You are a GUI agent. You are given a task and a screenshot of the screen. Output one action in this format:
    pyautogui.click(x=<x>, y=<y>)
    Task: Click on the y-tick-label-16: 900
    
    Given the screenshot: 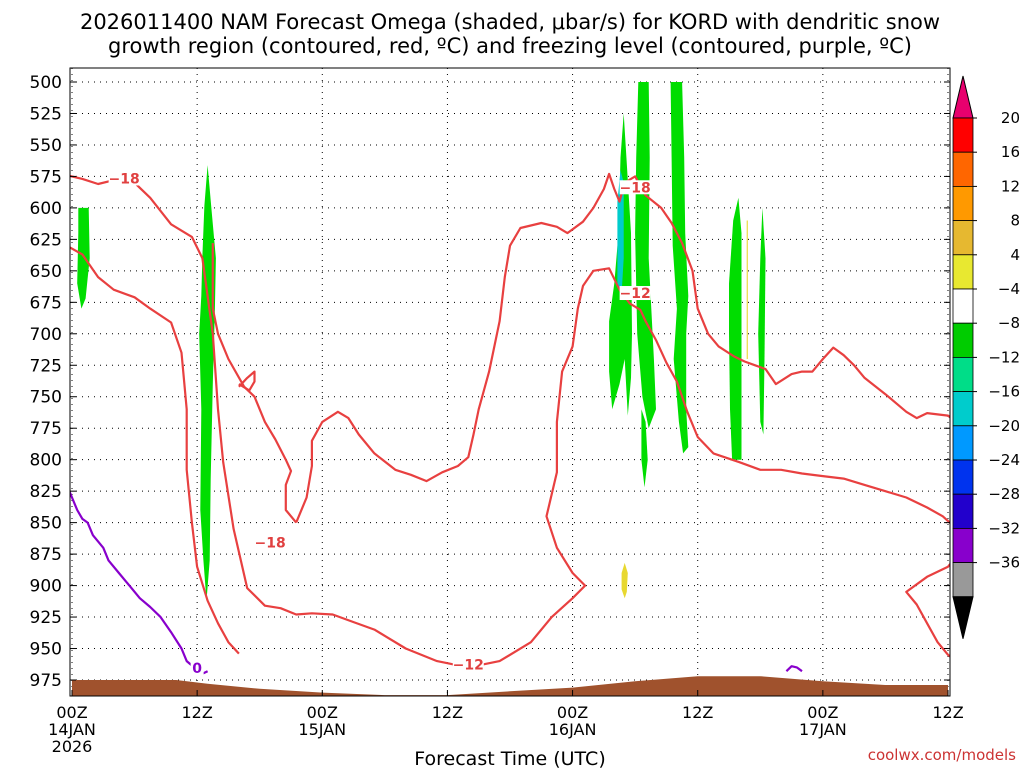 What is the action you would take?
    pyautogui.click(x=46, y=587)
    